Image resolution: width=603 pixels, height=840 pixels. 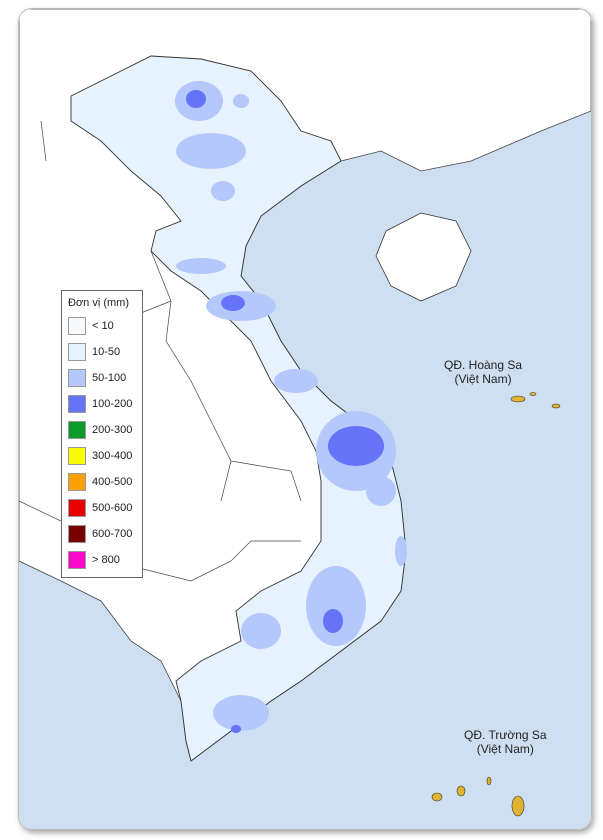 I want to click on legend-item: 500-600, so click(x=103, y=508).